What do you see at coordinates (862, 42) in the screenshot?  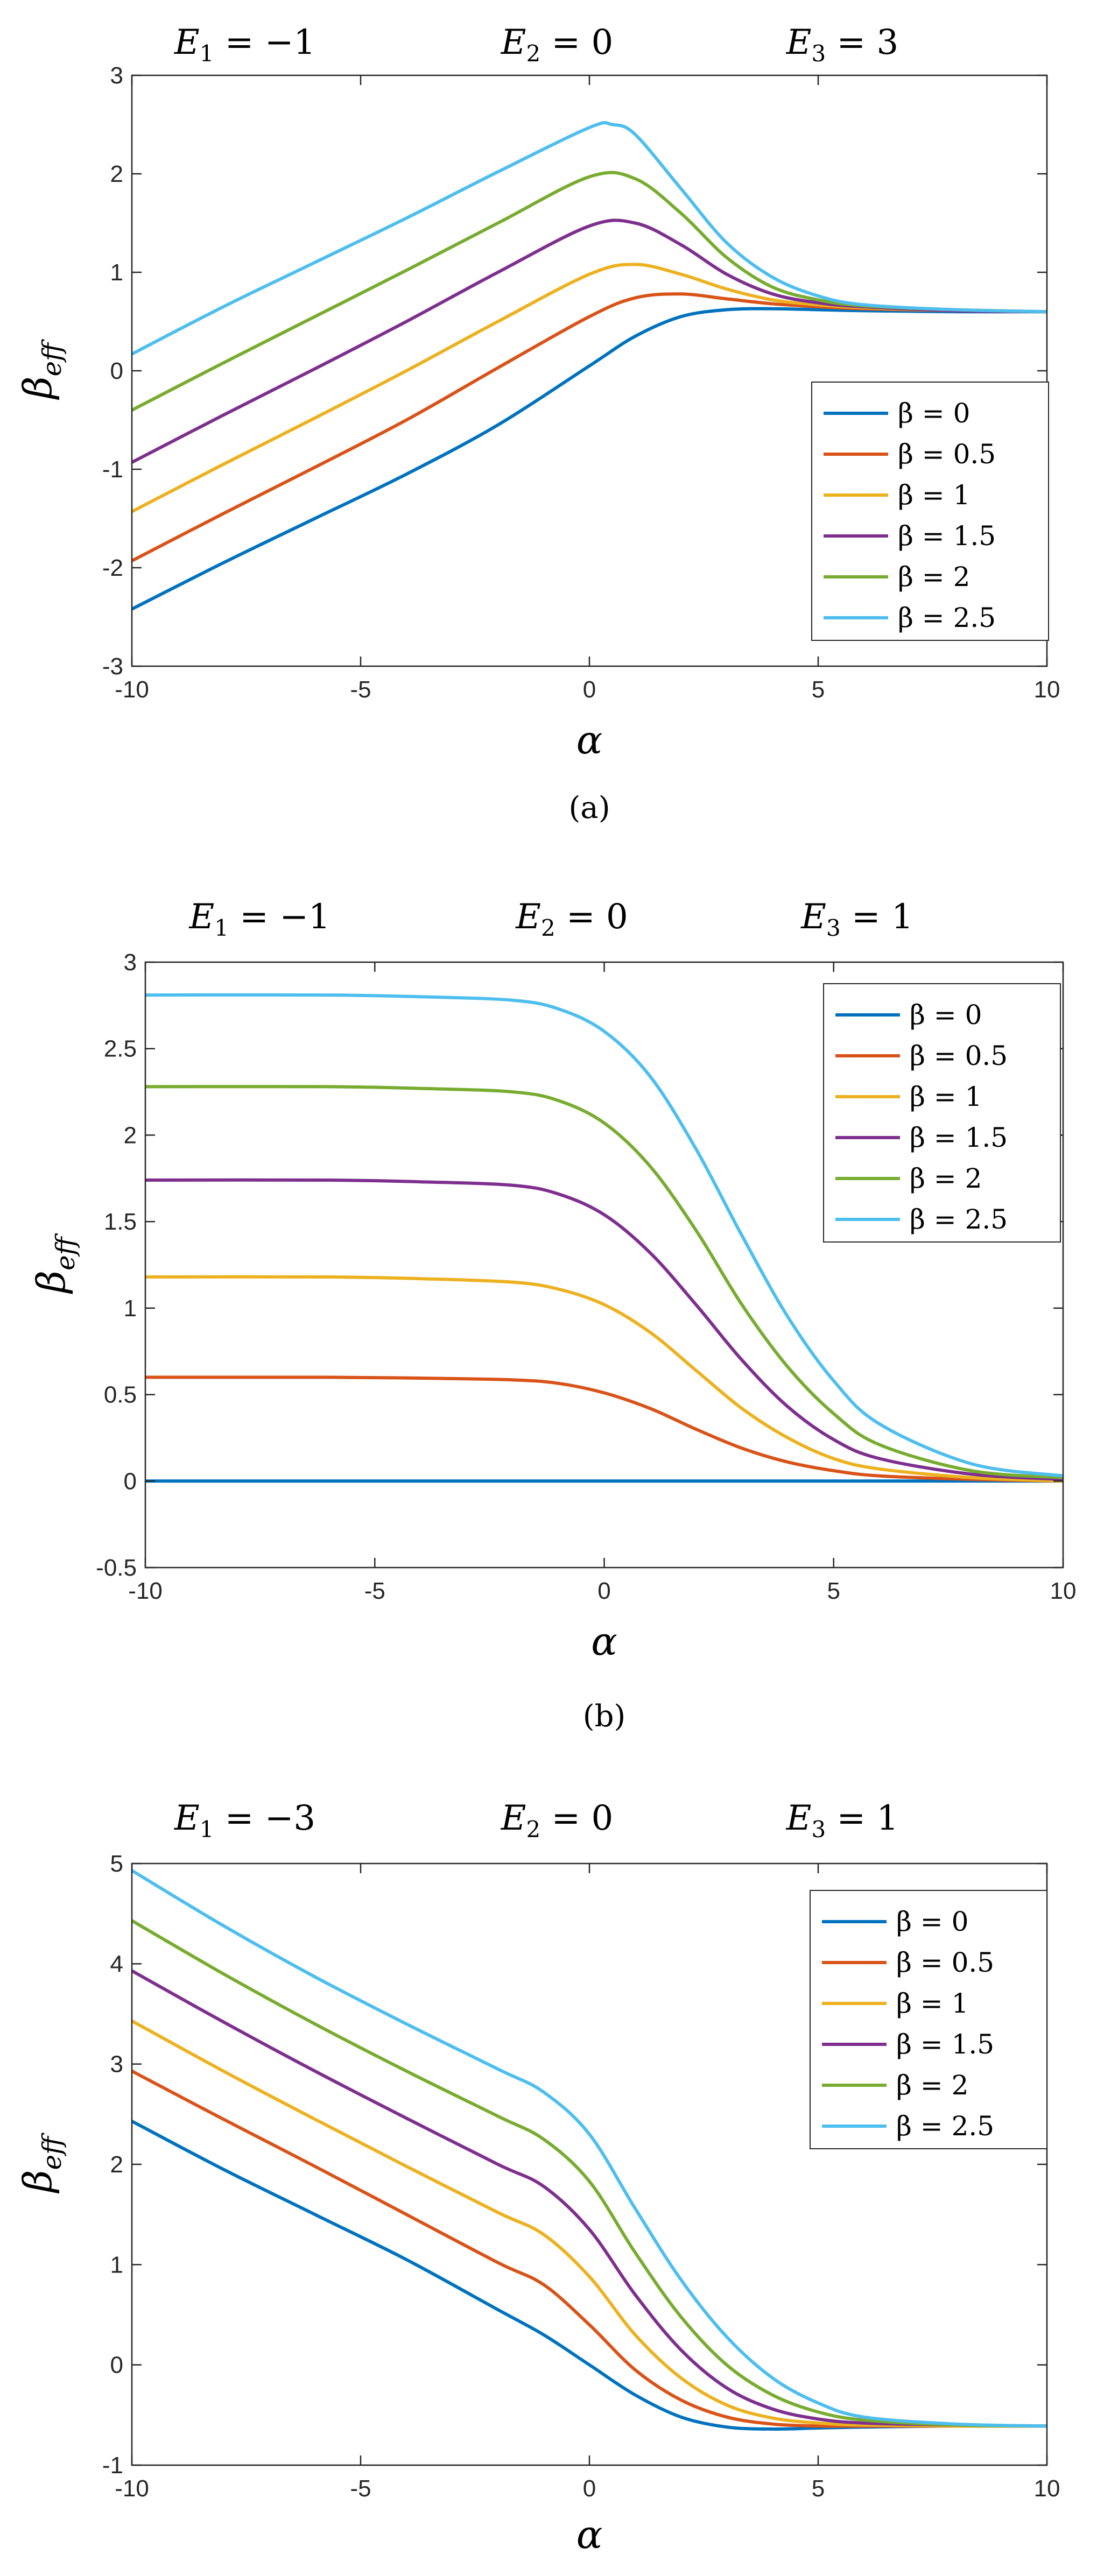 I see `title-e3-eq: = 3` at bounding box center [862, 42].